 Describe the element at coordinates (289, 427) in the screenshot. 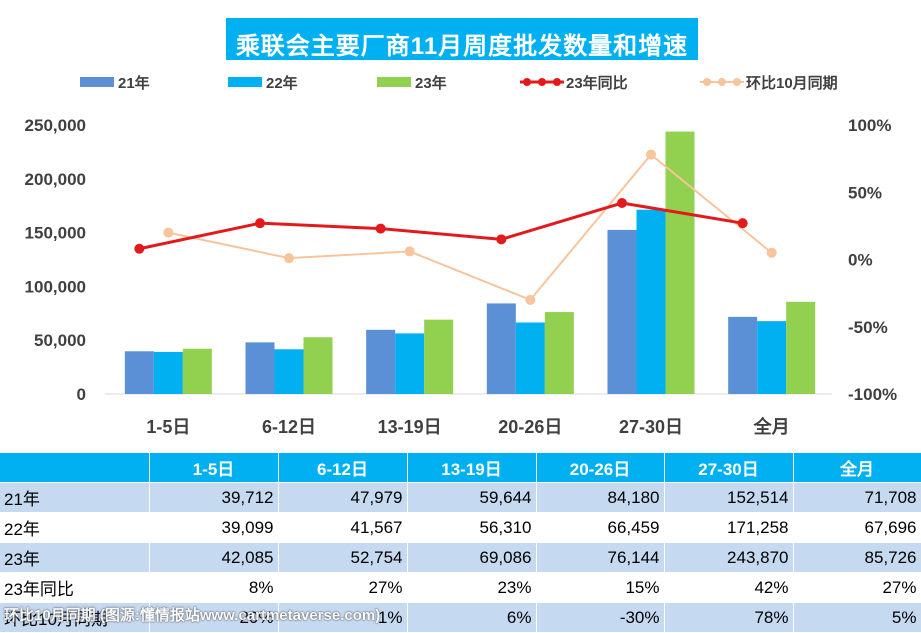

I see `x-tick-label: 6-12日` at that location.